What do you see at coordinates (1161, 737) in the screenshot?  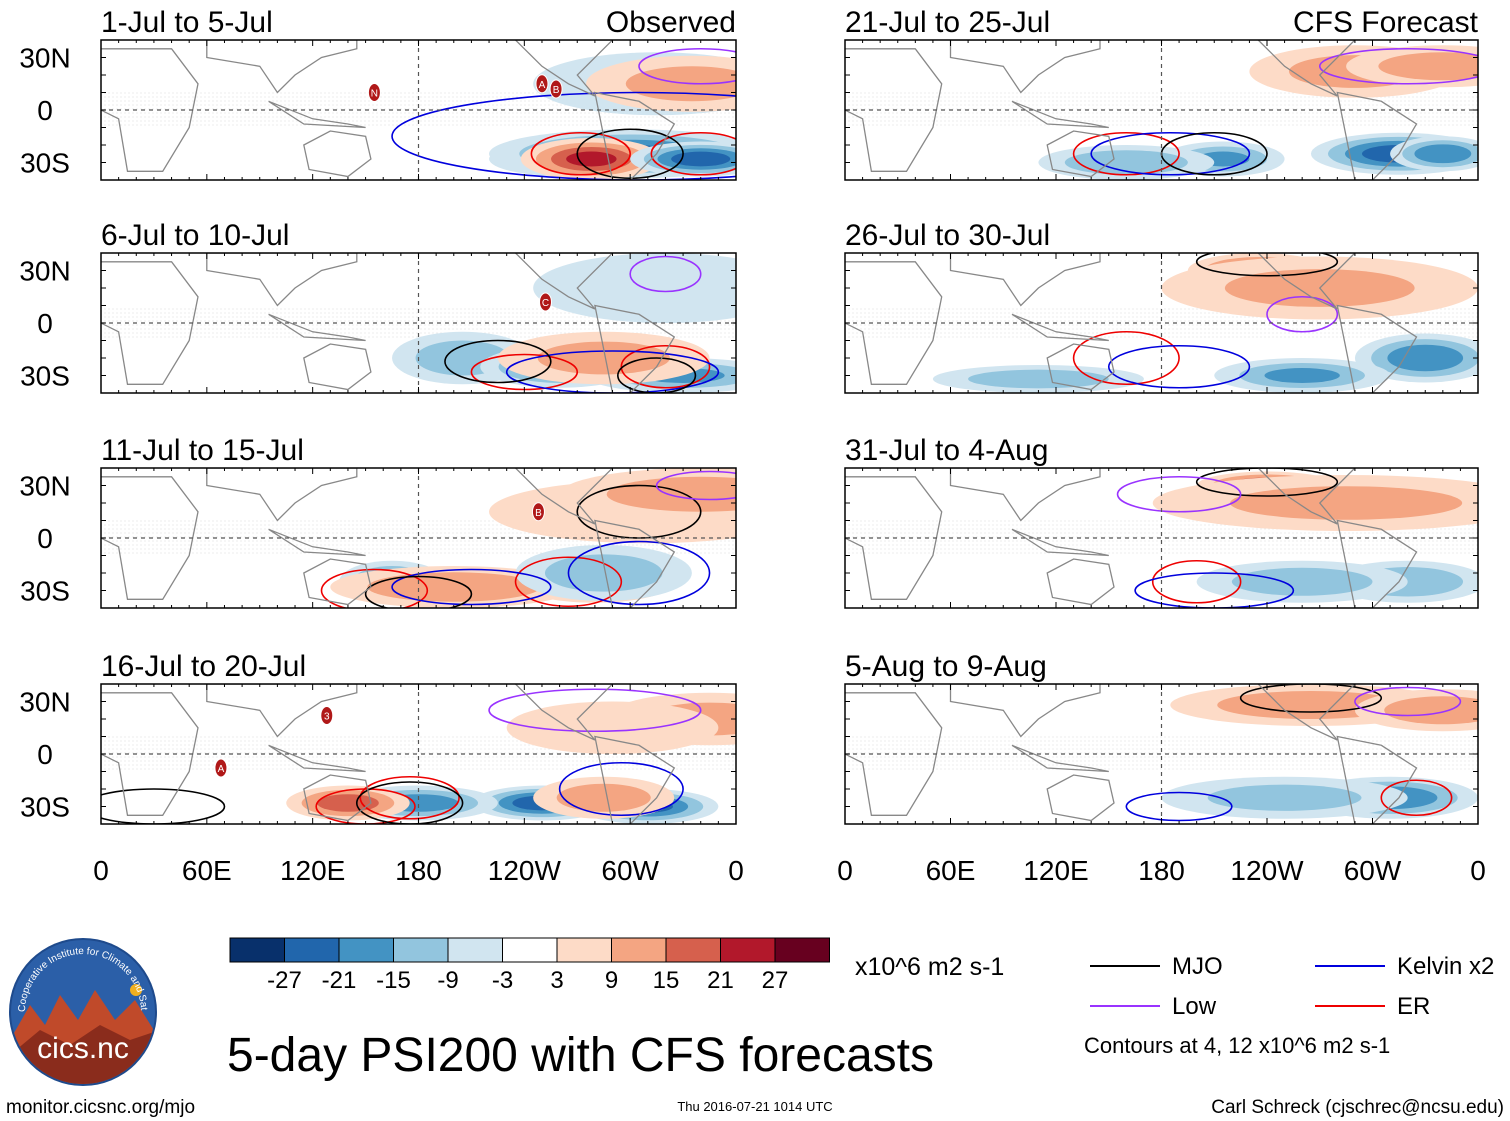 I see `panel-p8: 5-Aug to 9-Aug` at bounding box center [1161, 737].